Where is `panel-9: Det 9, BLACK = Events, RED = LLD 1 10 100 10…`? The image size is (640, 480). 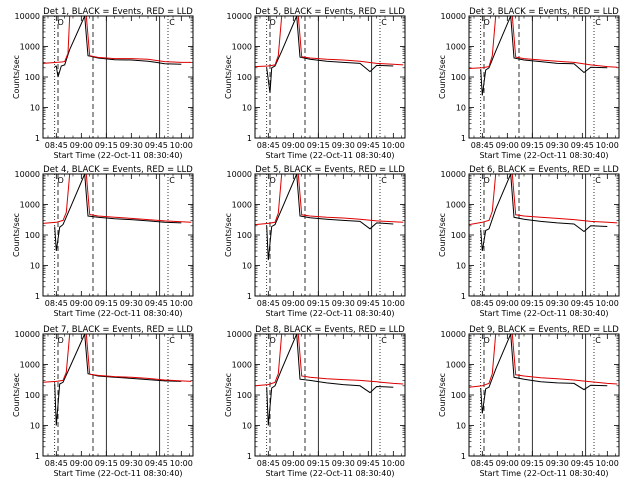 panel-9: Det 9, BLACK = Events, RED = LLD 1 10 100 10… is located at coordinates (529, 401).